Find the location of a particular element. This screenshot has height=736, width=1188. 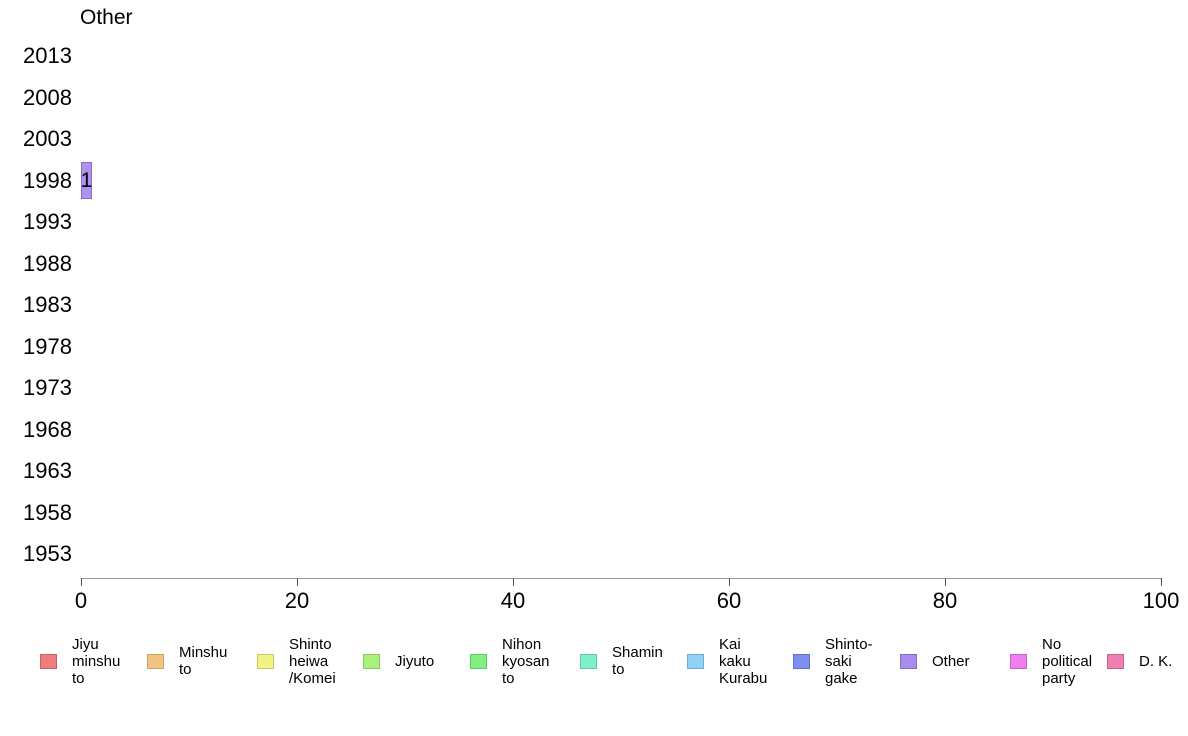

y-axis-label: 1963 is located at coordinates (47, 470).